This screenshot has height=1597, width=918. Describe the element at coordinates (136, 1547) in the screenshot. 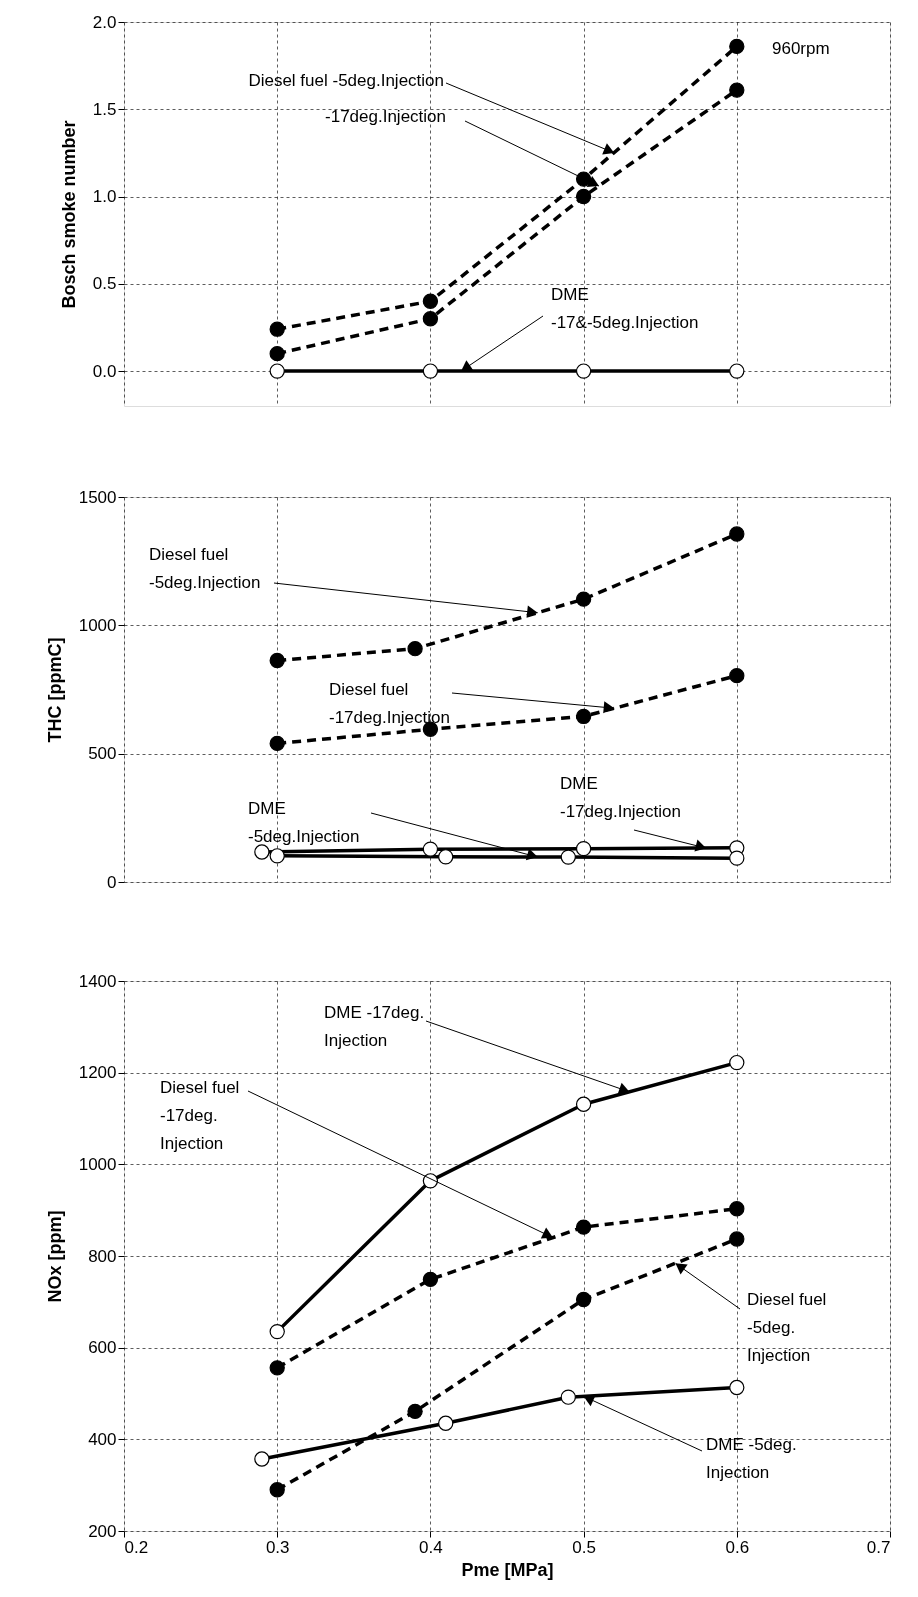

I see `x-tick-label: 0.2` at that location.